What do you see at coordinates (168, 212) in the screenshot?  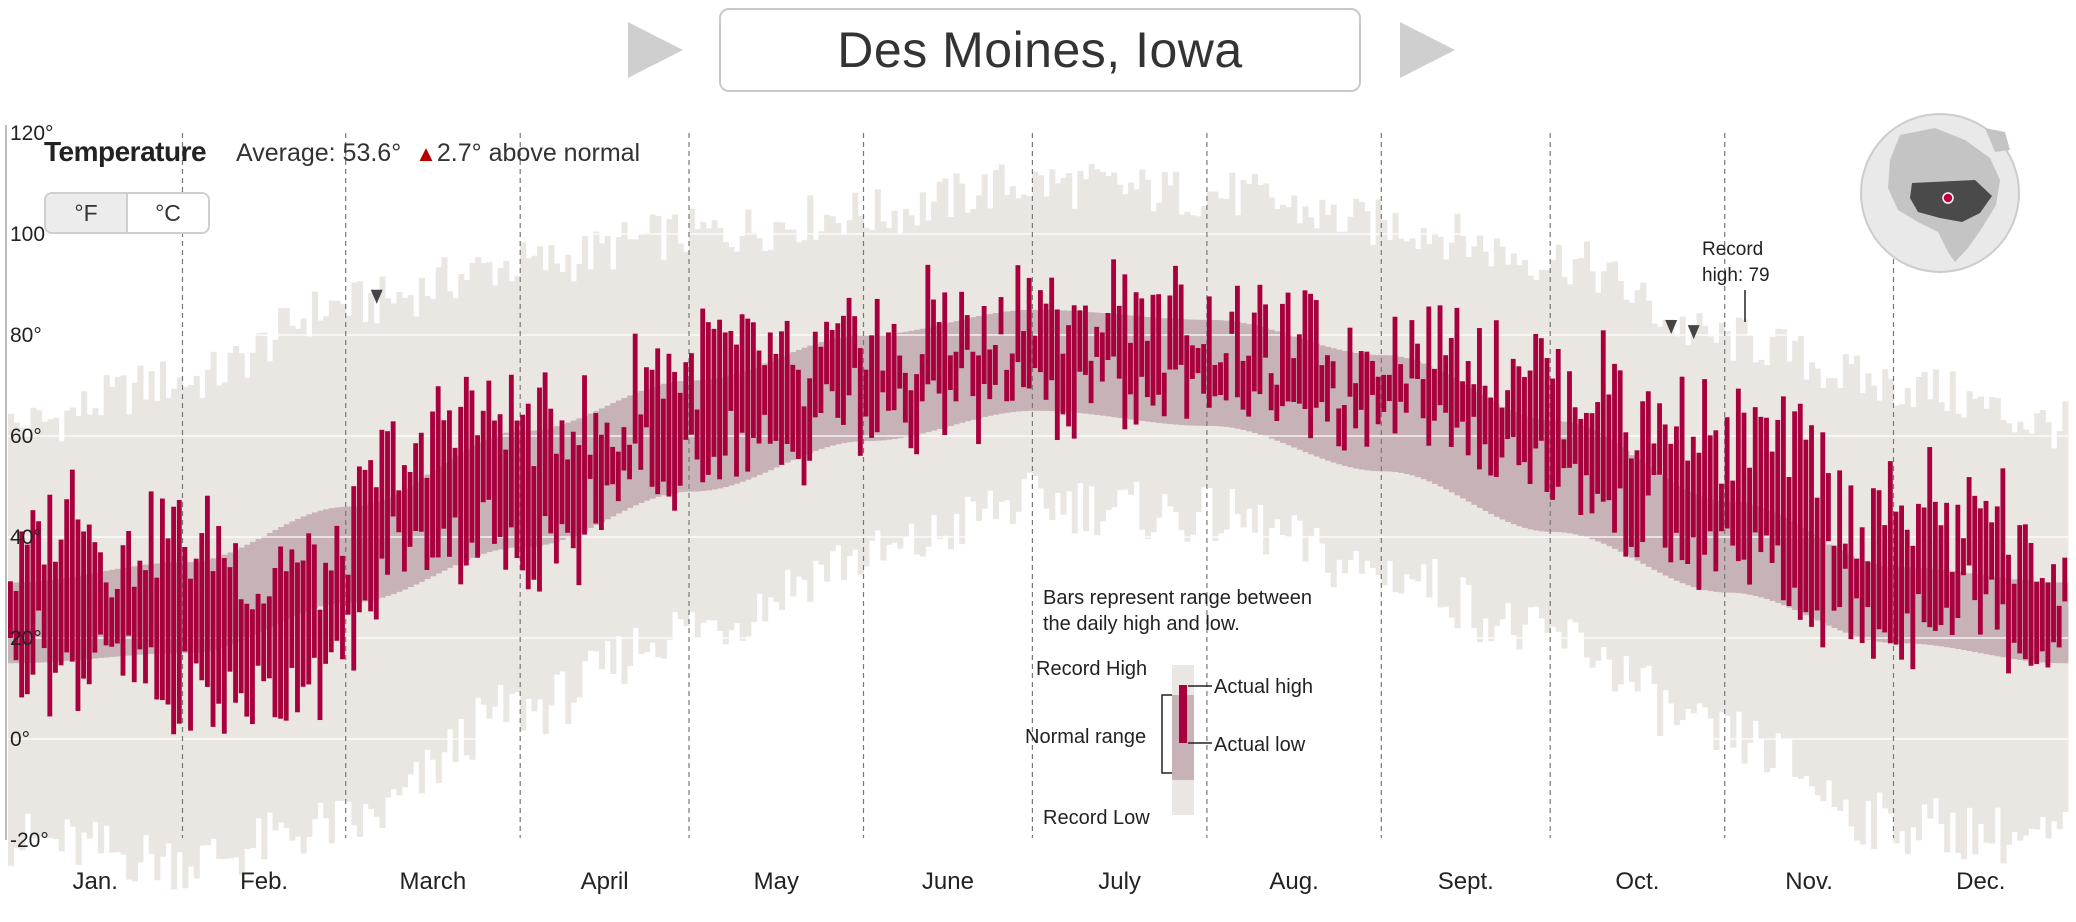 I see `celsius-button: °C` at bounding box center [168, 212].